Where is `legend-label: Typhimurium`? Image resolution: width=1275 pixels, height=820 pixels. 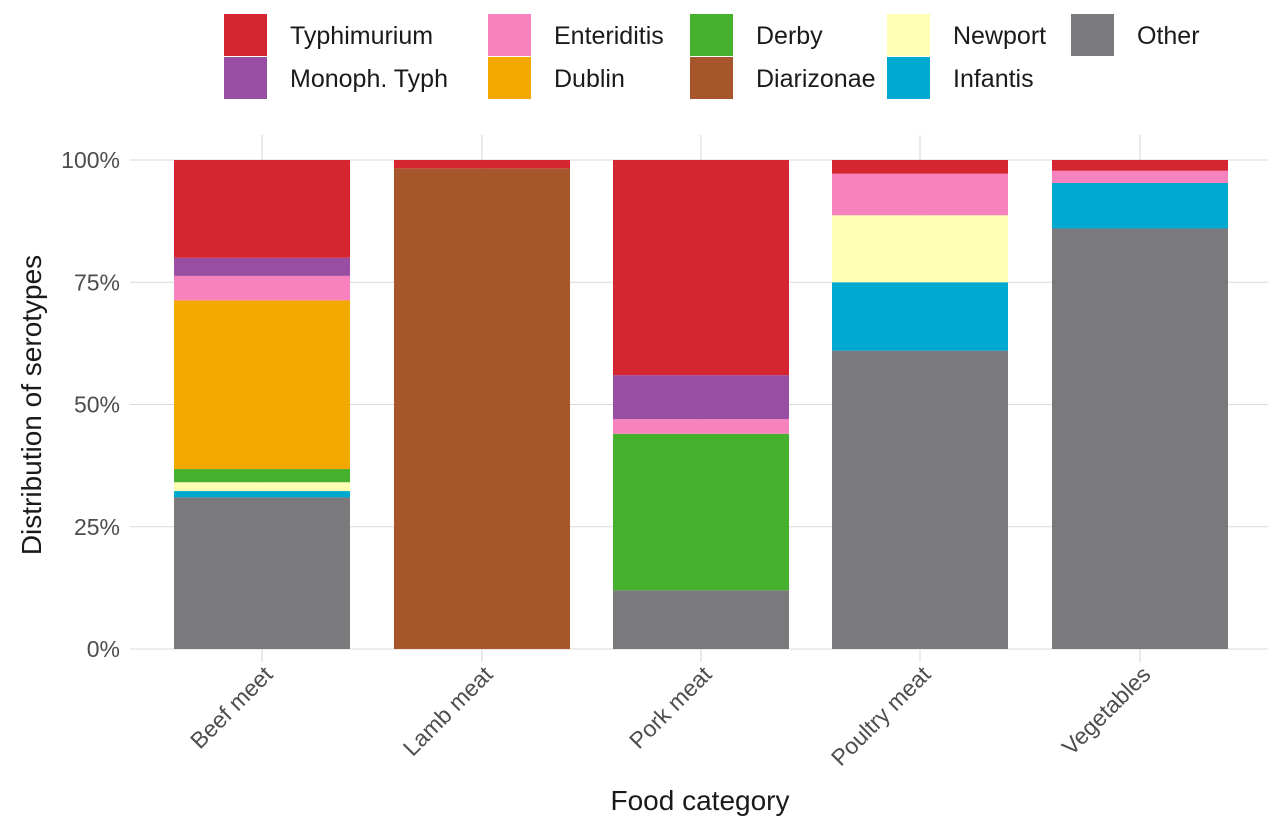
legend-label: Typhimurium is located at coordinates (361, 36).